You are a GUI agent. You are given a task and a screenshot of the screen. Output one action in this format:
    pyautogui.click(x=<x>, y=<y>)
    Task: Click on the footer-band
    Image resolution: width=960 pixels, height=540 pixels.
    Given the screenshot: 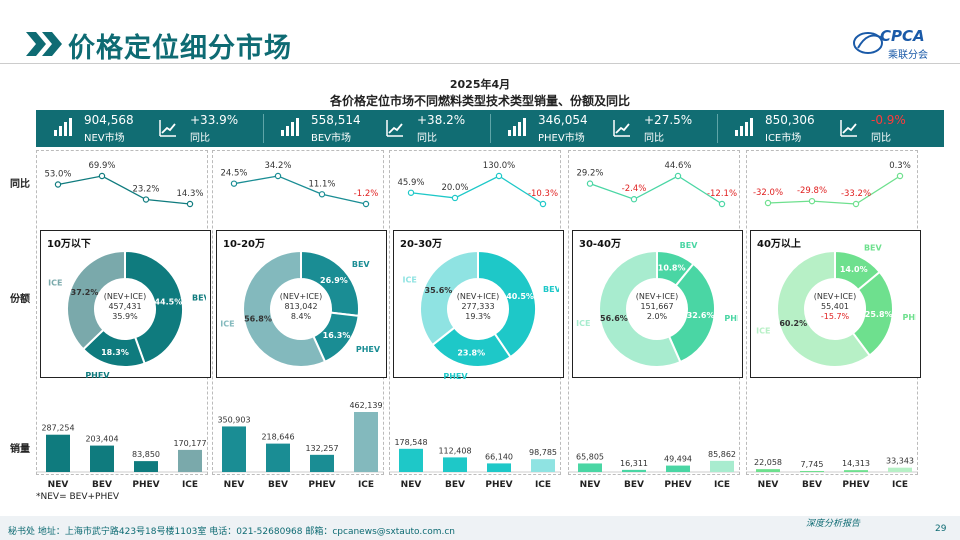 What is the action you would take?
    pyautogui.click(x=480, y=528)
    